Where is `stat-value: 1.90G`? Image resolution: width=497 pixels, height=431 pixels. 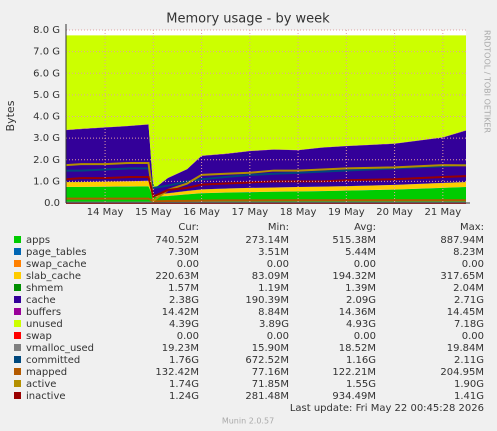
stat-value: 1.90G is located at coordinates (469, 384).